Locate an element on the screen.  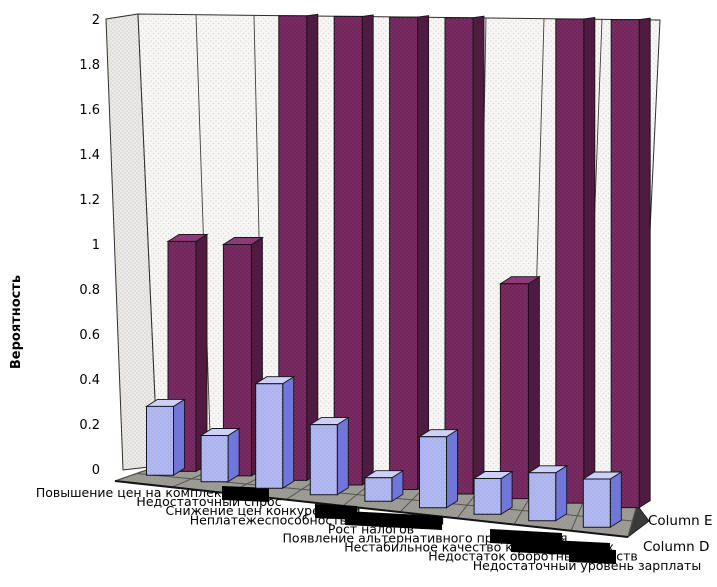
bar-column-e-cat4-side is located at coordinates (367, 250).